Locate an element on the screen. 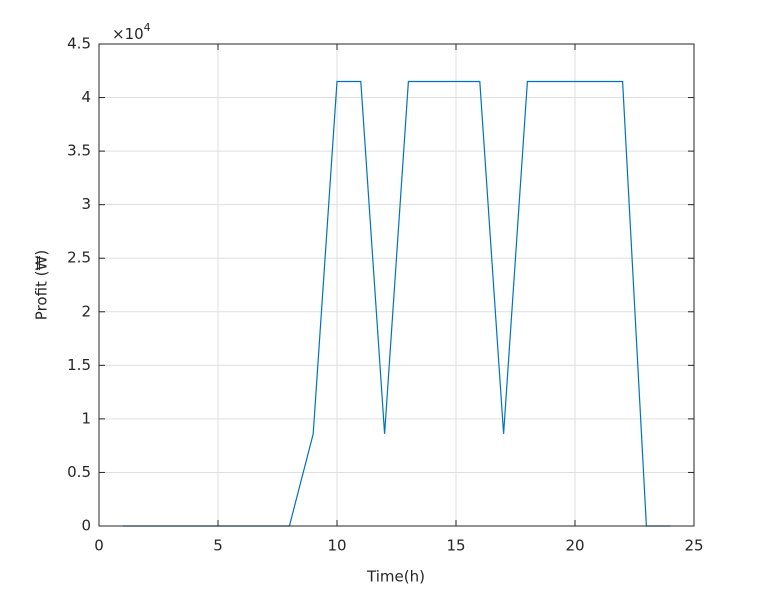 The height and width of the screenshot is (602, 767). y-tick-label: 4.5 is located at coordinates (79, 44).